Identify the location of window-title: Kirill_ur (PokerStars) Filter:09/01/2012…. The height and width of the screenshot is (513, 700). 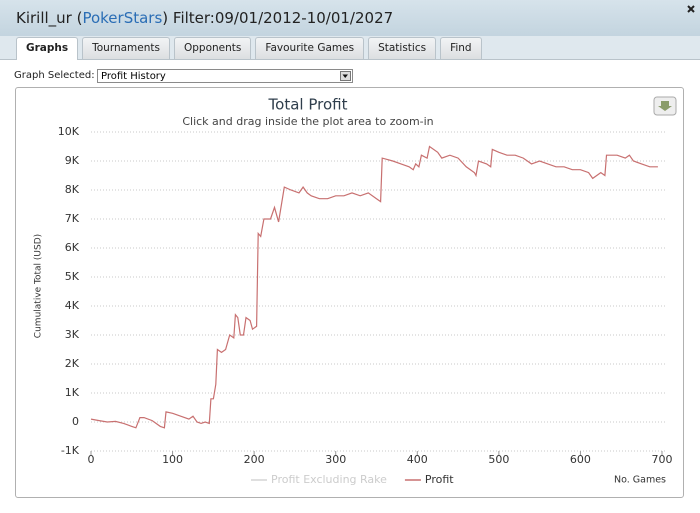
(204, 18).